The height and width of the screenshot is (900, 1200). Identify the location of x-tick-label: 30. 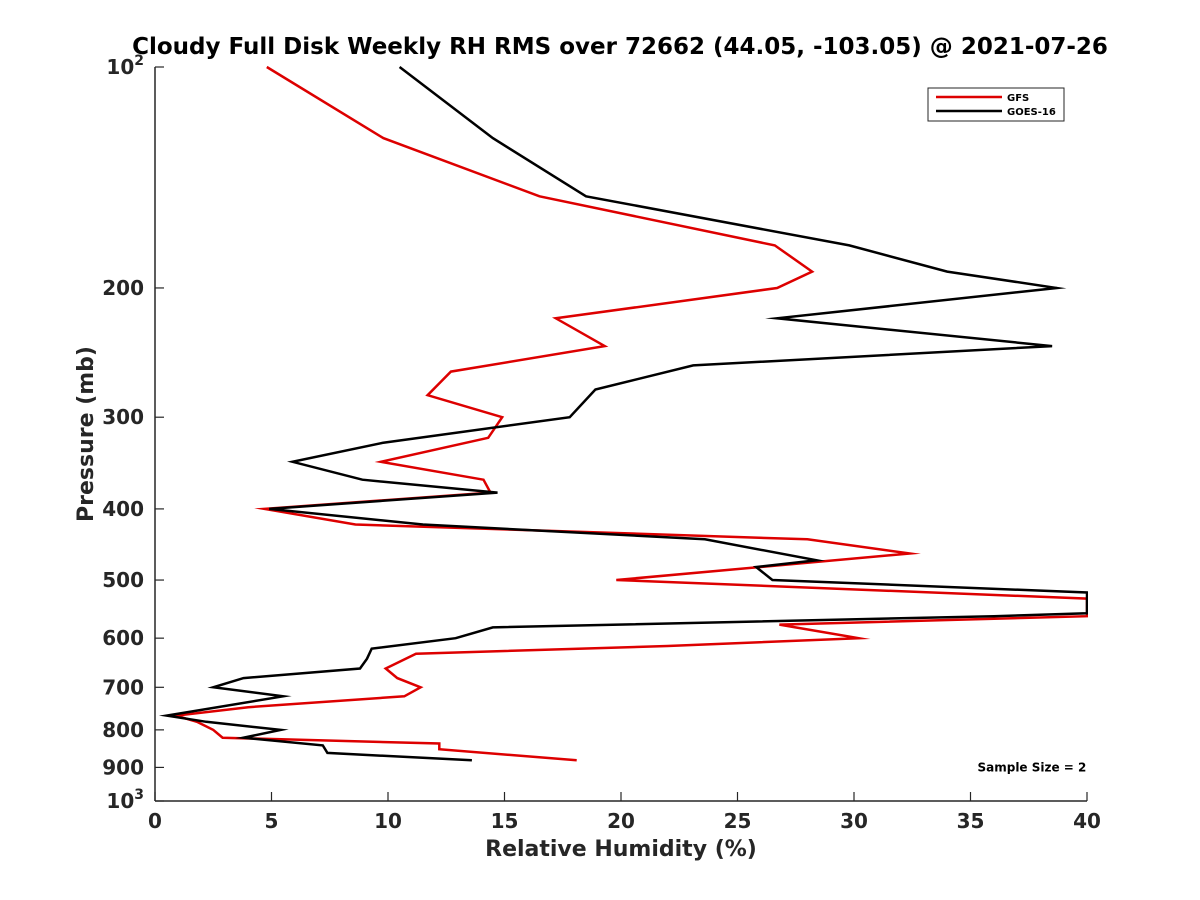
(854, 821).